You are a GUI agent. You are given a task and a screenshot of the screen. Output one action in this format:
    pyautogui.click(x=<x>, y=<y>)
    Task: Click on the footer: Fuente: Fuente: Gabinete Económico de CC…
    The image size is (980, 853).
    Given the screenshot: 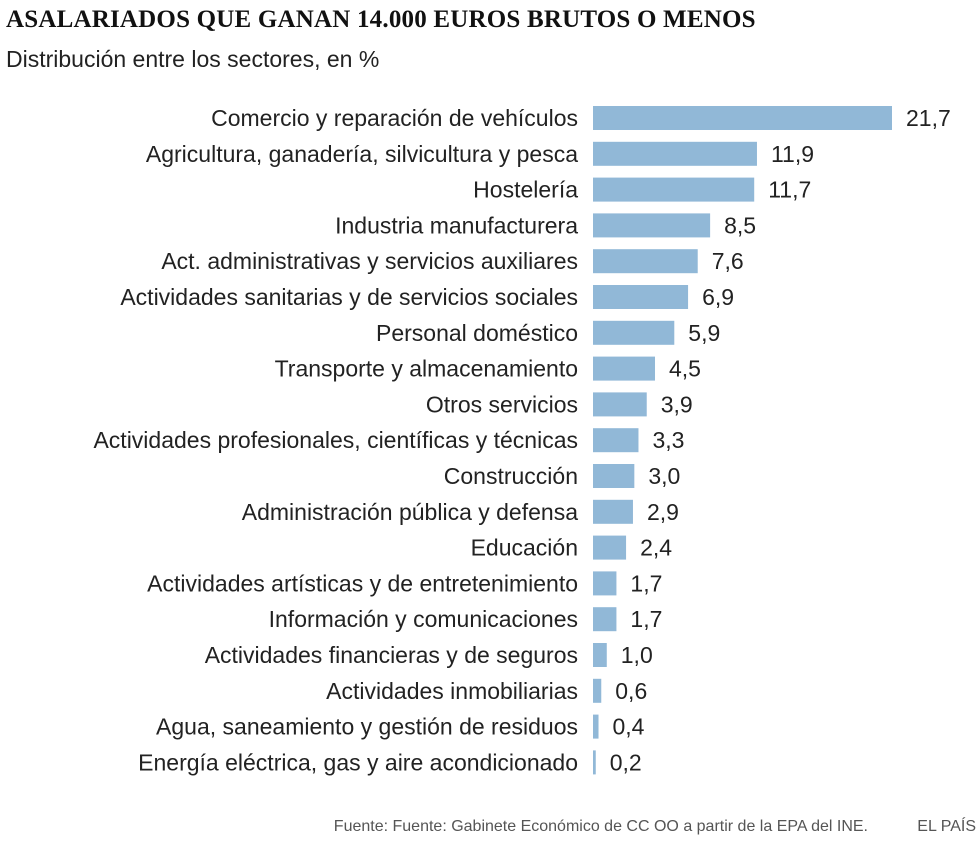 What is the action you would take?
    pyautogui.click(x=490, y=830)
    